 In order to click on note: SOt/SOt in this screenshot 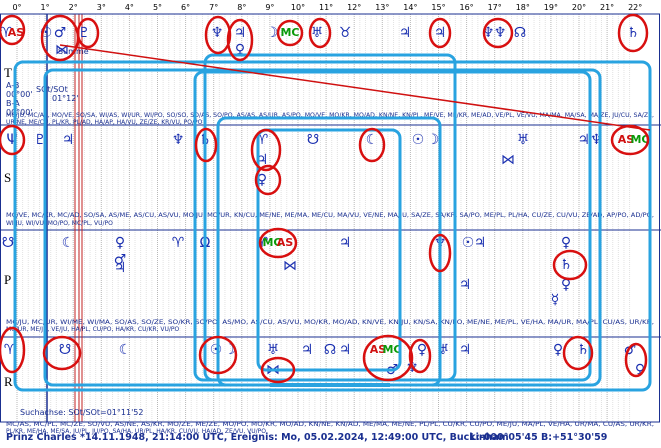, I will do `click(52, 89)`.